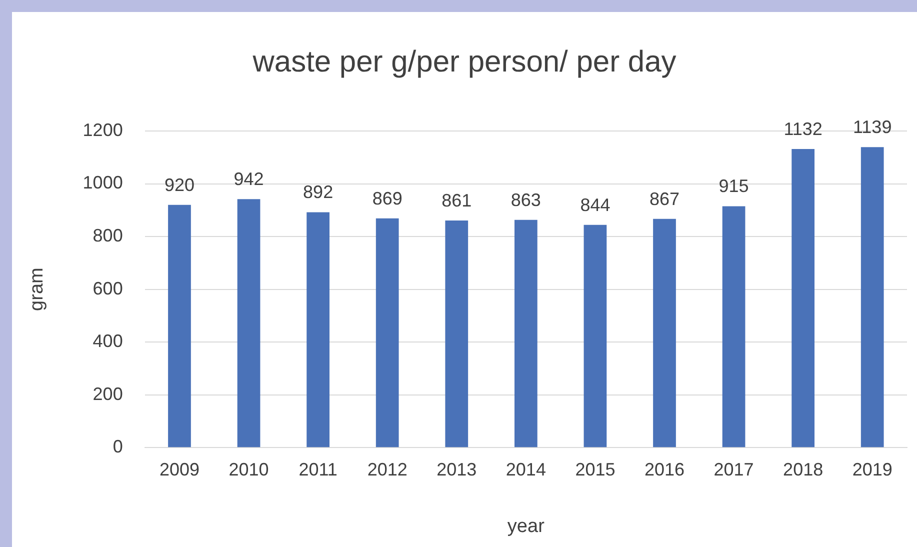 Image resolution: width=917 pixels, height=547 pixels. I want to click on y-tick-label: 800, so click(107, 236).